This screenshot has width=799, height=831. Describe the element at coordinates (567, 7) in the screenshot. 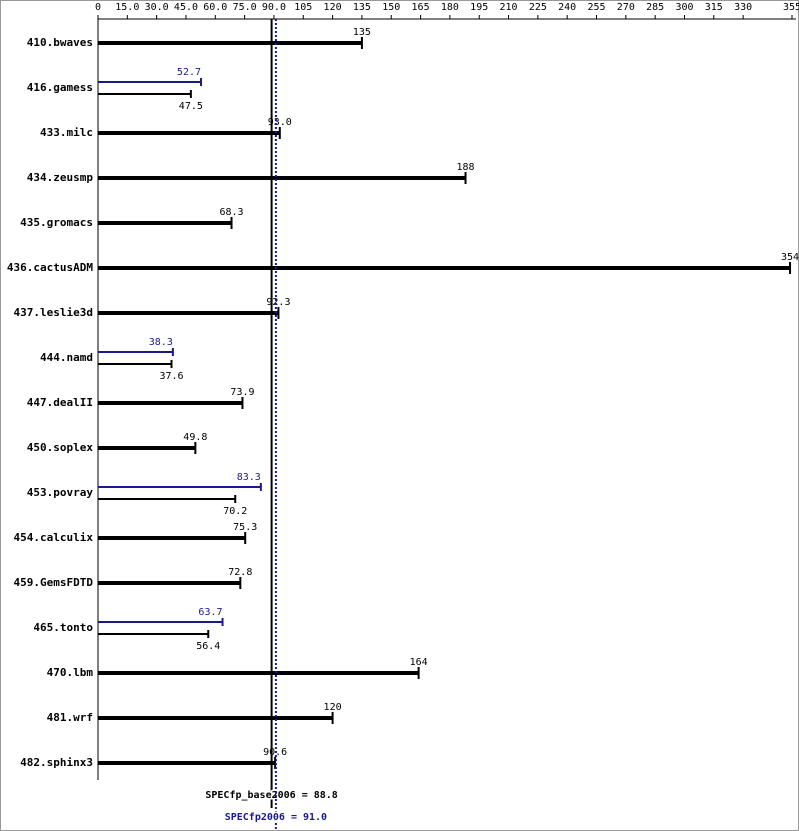

I see `x-tick-label: 240` at that location.